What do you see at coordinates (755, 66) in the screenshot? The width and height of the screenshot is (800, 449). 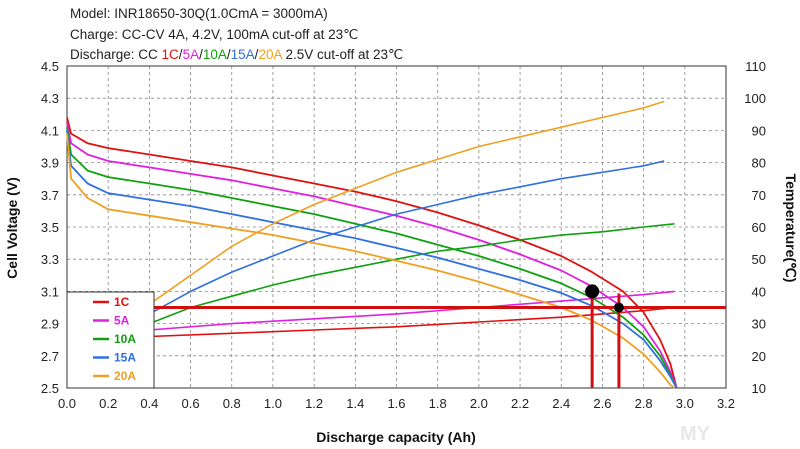 I see `y2-tick-label: 110` at bounding box center [755, 66].